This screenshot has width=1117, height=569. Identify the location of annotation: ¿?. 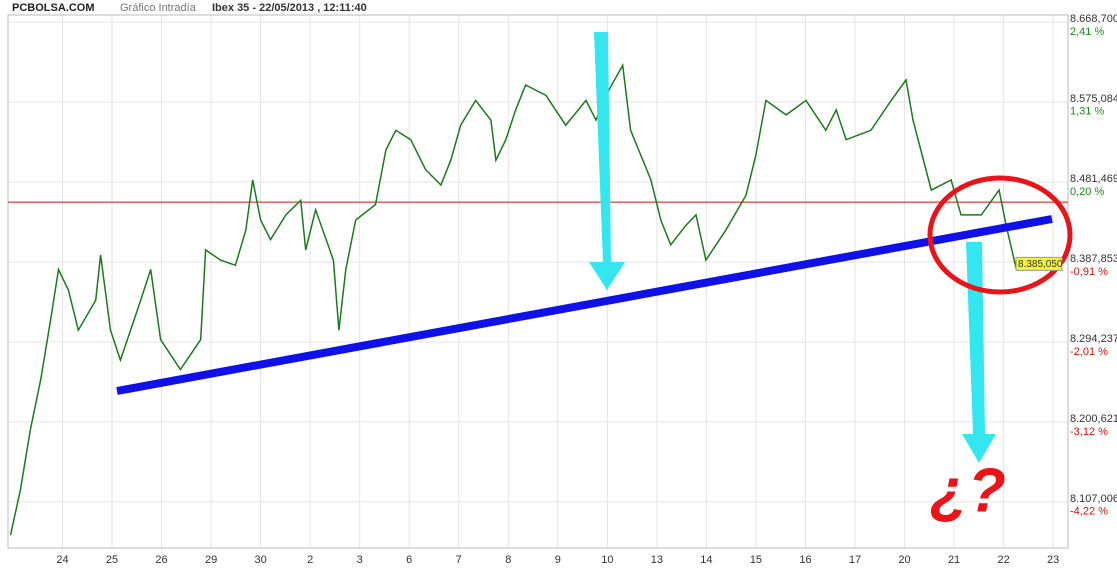
(968, 490).